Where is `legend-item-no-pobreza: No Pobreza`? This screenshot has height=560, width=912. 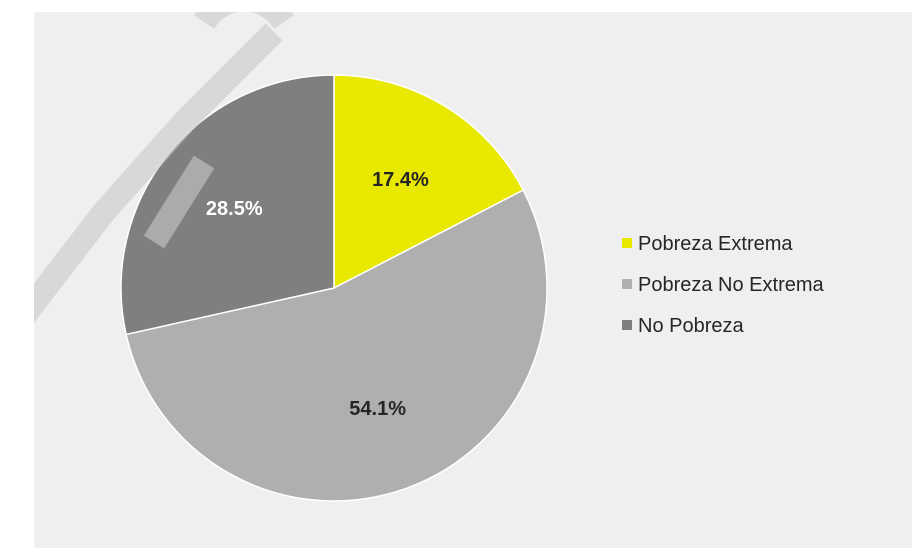
legend-item-no-pobreza: No Pobreza is located at coordinates (683, 326).